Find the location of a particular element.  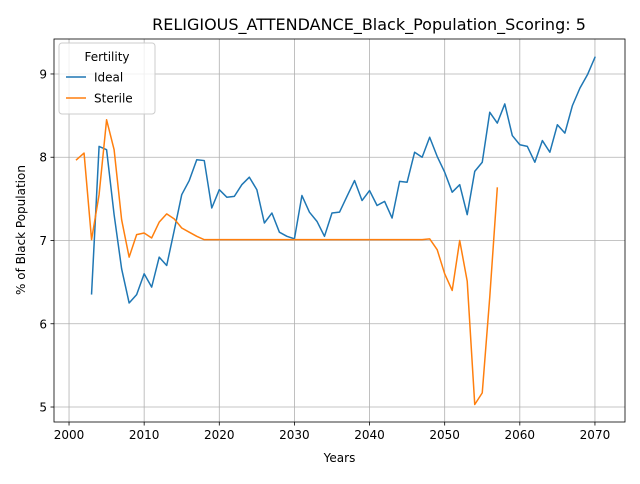

legend-entry-ideal: Ideal is located at coordinates (108, 78).